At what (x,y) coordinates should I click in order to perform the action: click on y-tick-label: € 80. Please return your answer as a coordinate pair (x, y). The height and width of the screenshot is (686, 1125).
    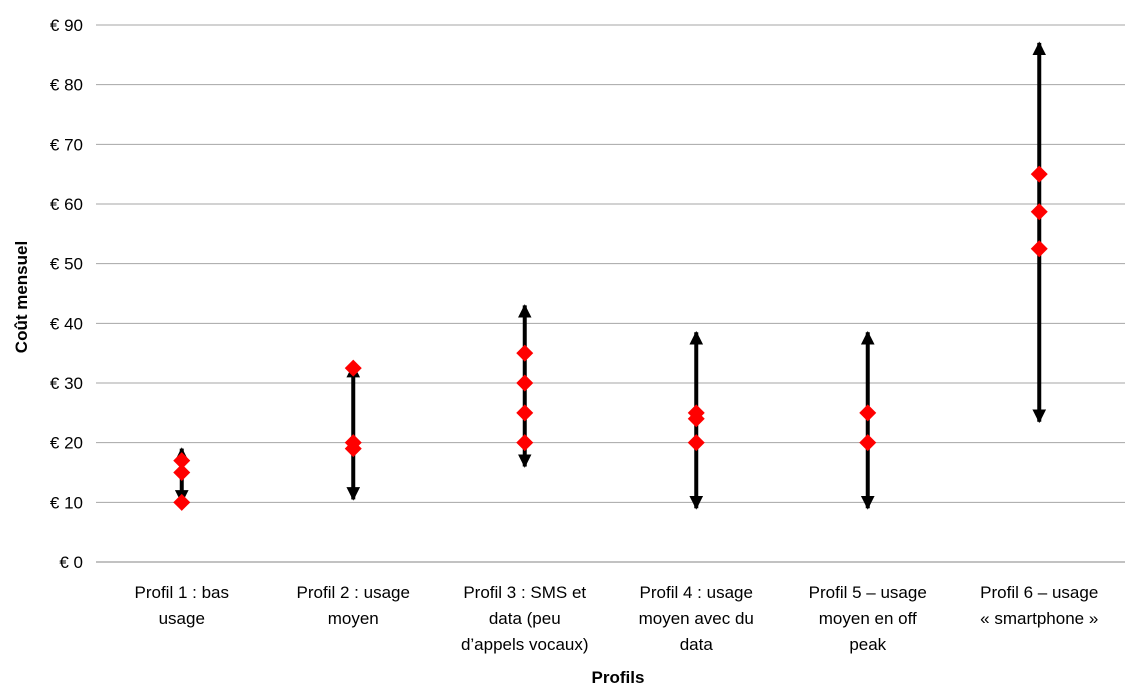
    Looking at the image, I should click on (66, 85).